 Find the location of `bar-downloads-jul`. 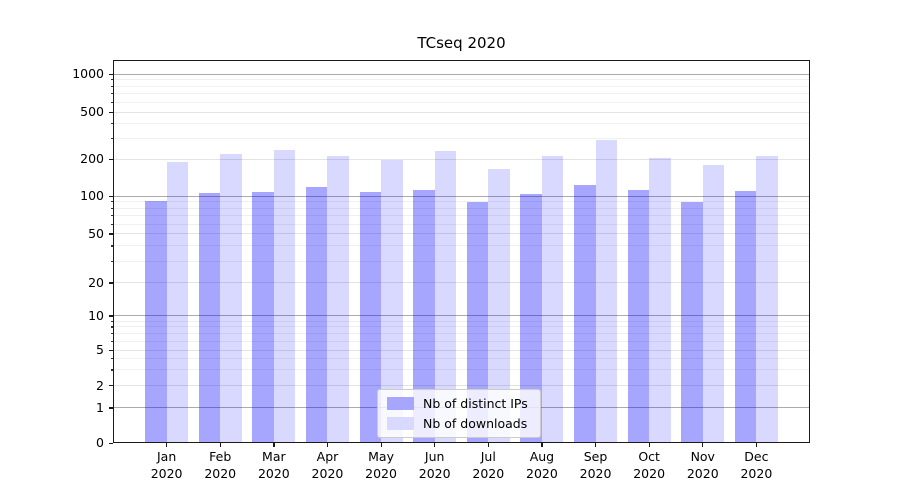

bar-downloads-jul is located at coordinates (499, 306).